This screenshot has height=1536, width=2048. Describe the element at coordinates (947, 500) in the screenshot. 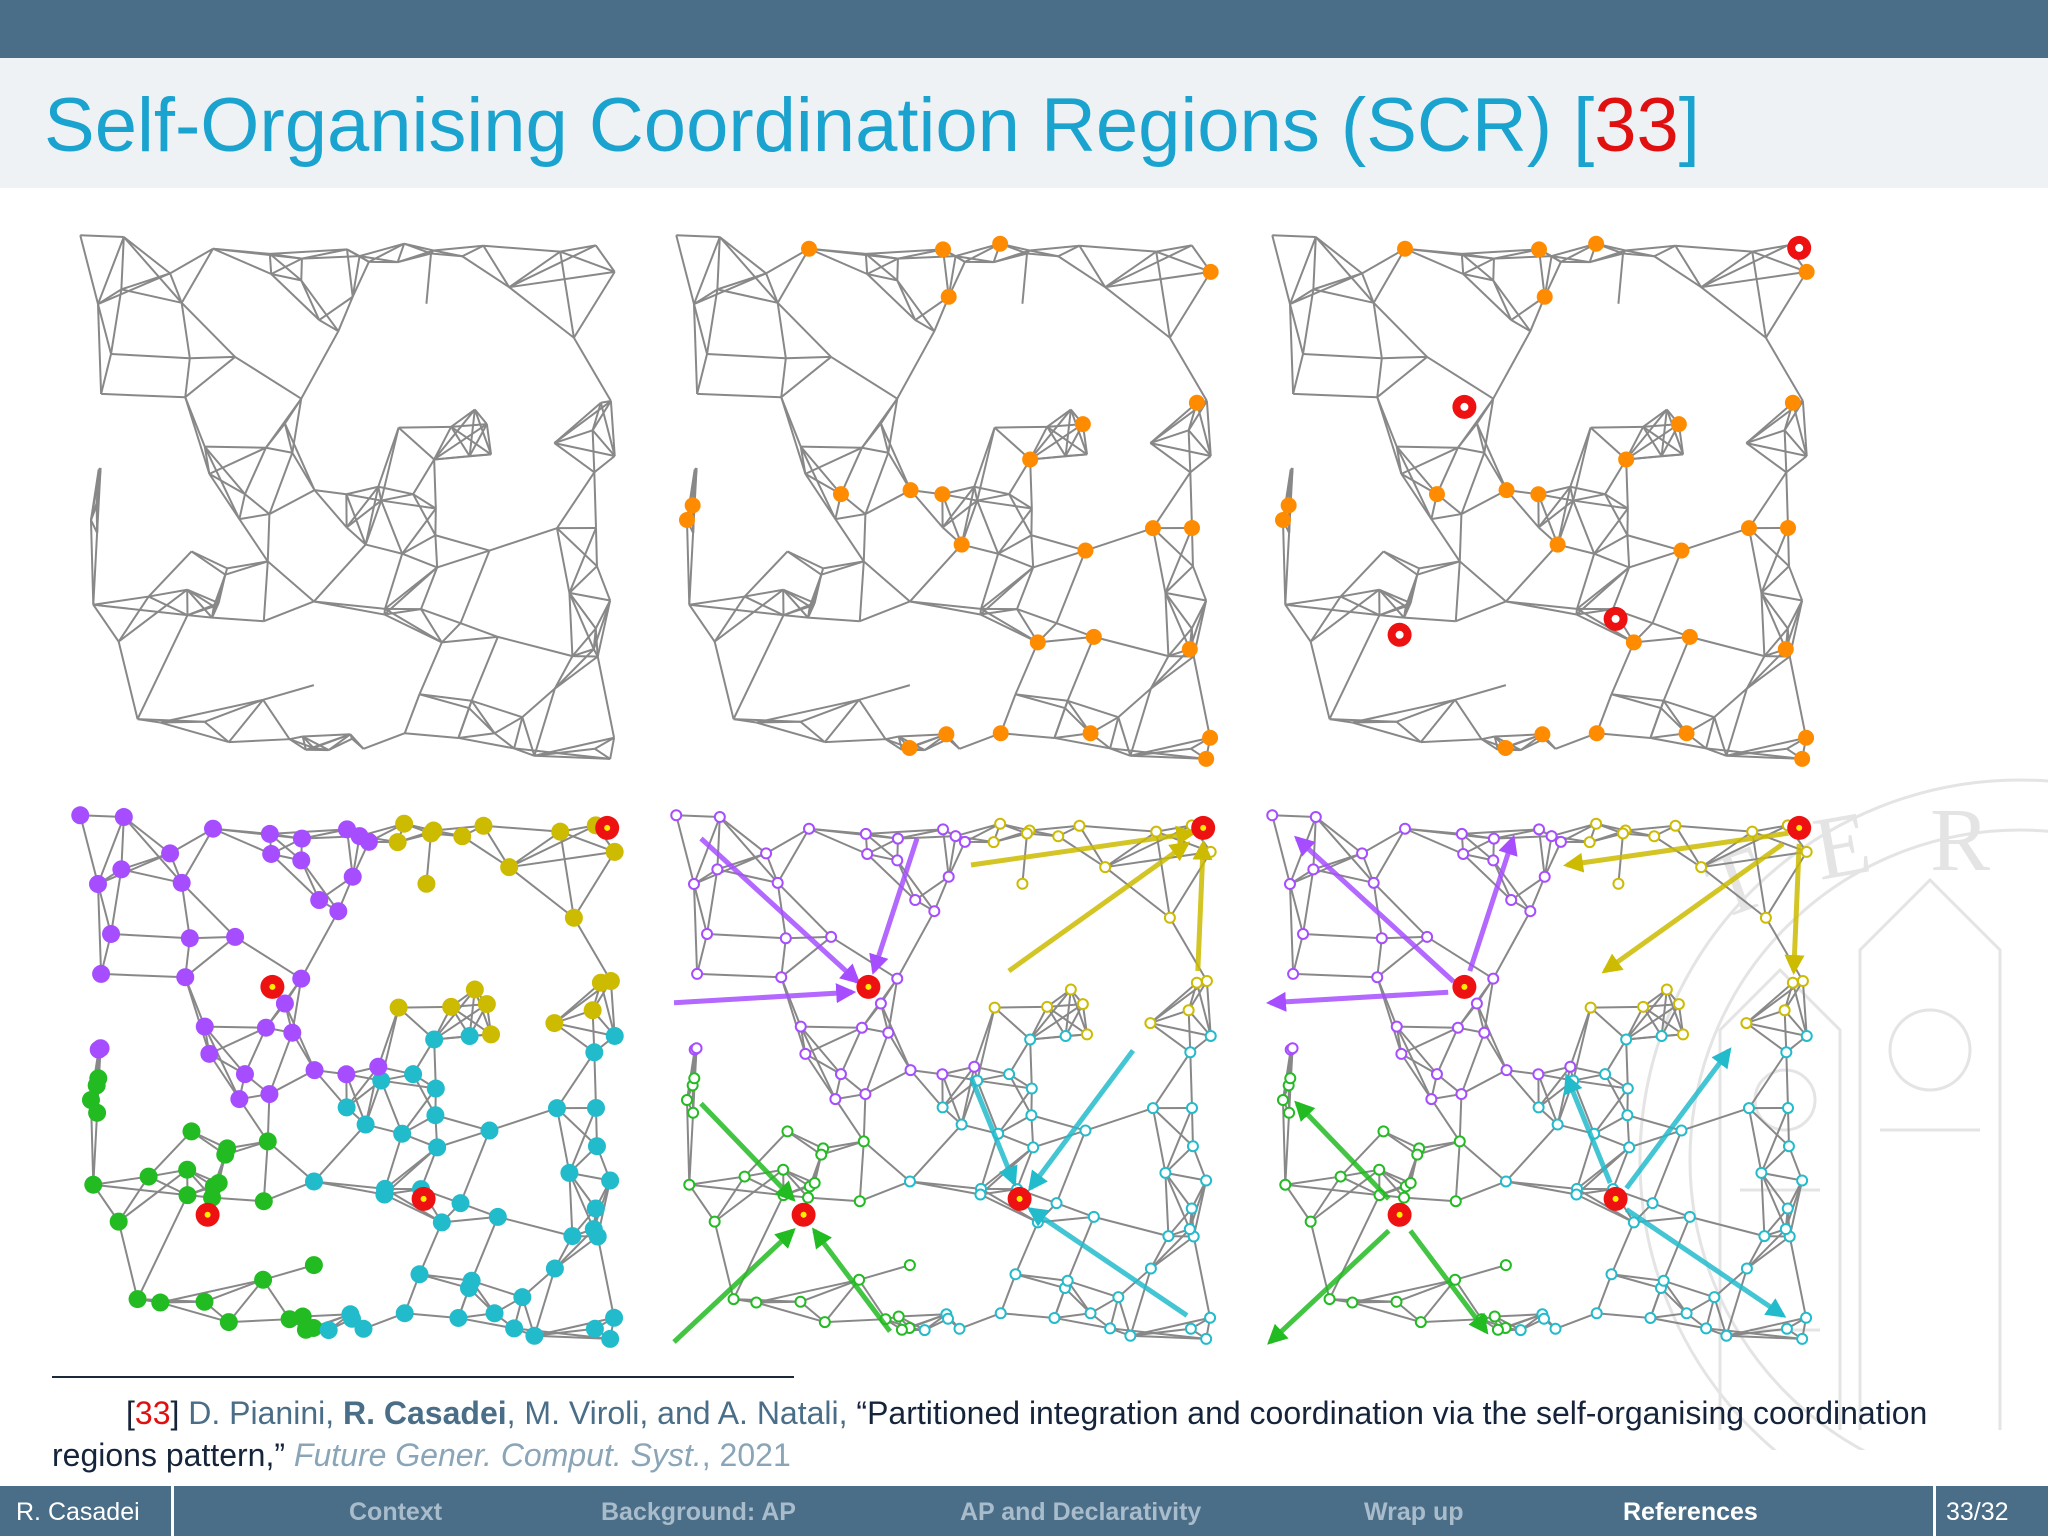

I see `network-panel-candidate-leaders` at that location.